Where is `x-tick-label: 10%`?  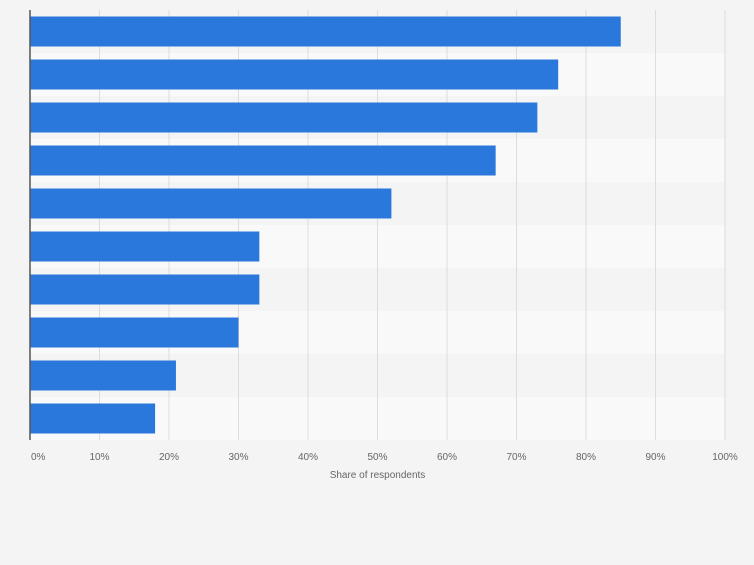 x-tick-label: 10% is located at coordinates (99, 457).